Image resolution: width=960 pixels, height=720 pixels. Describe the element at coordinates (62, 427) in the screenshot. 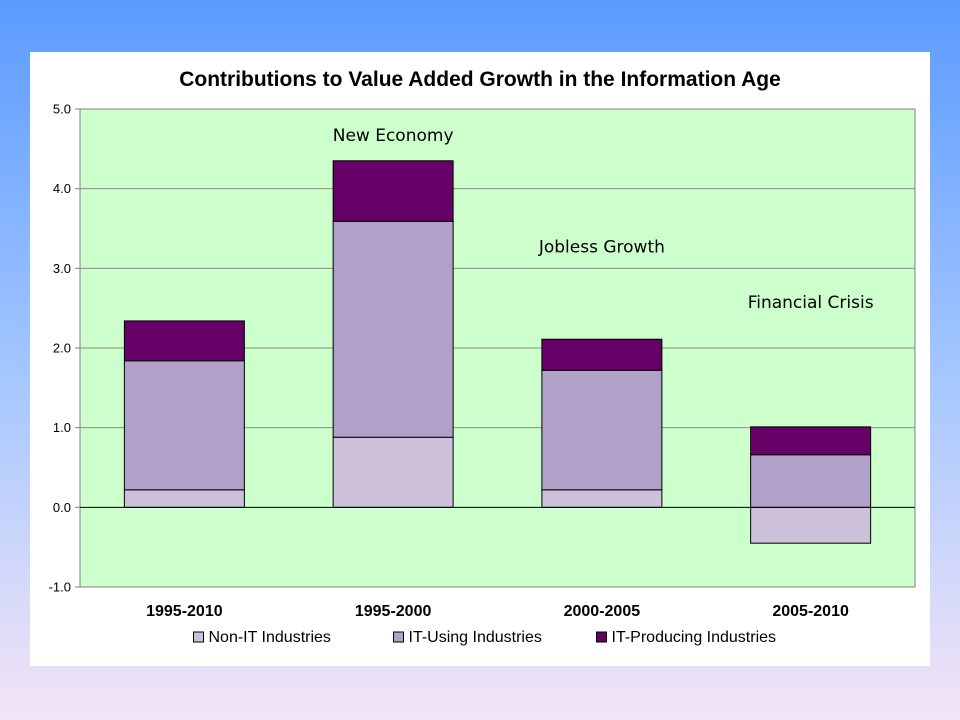

I see `y-tick-label: 1.0` at that location.